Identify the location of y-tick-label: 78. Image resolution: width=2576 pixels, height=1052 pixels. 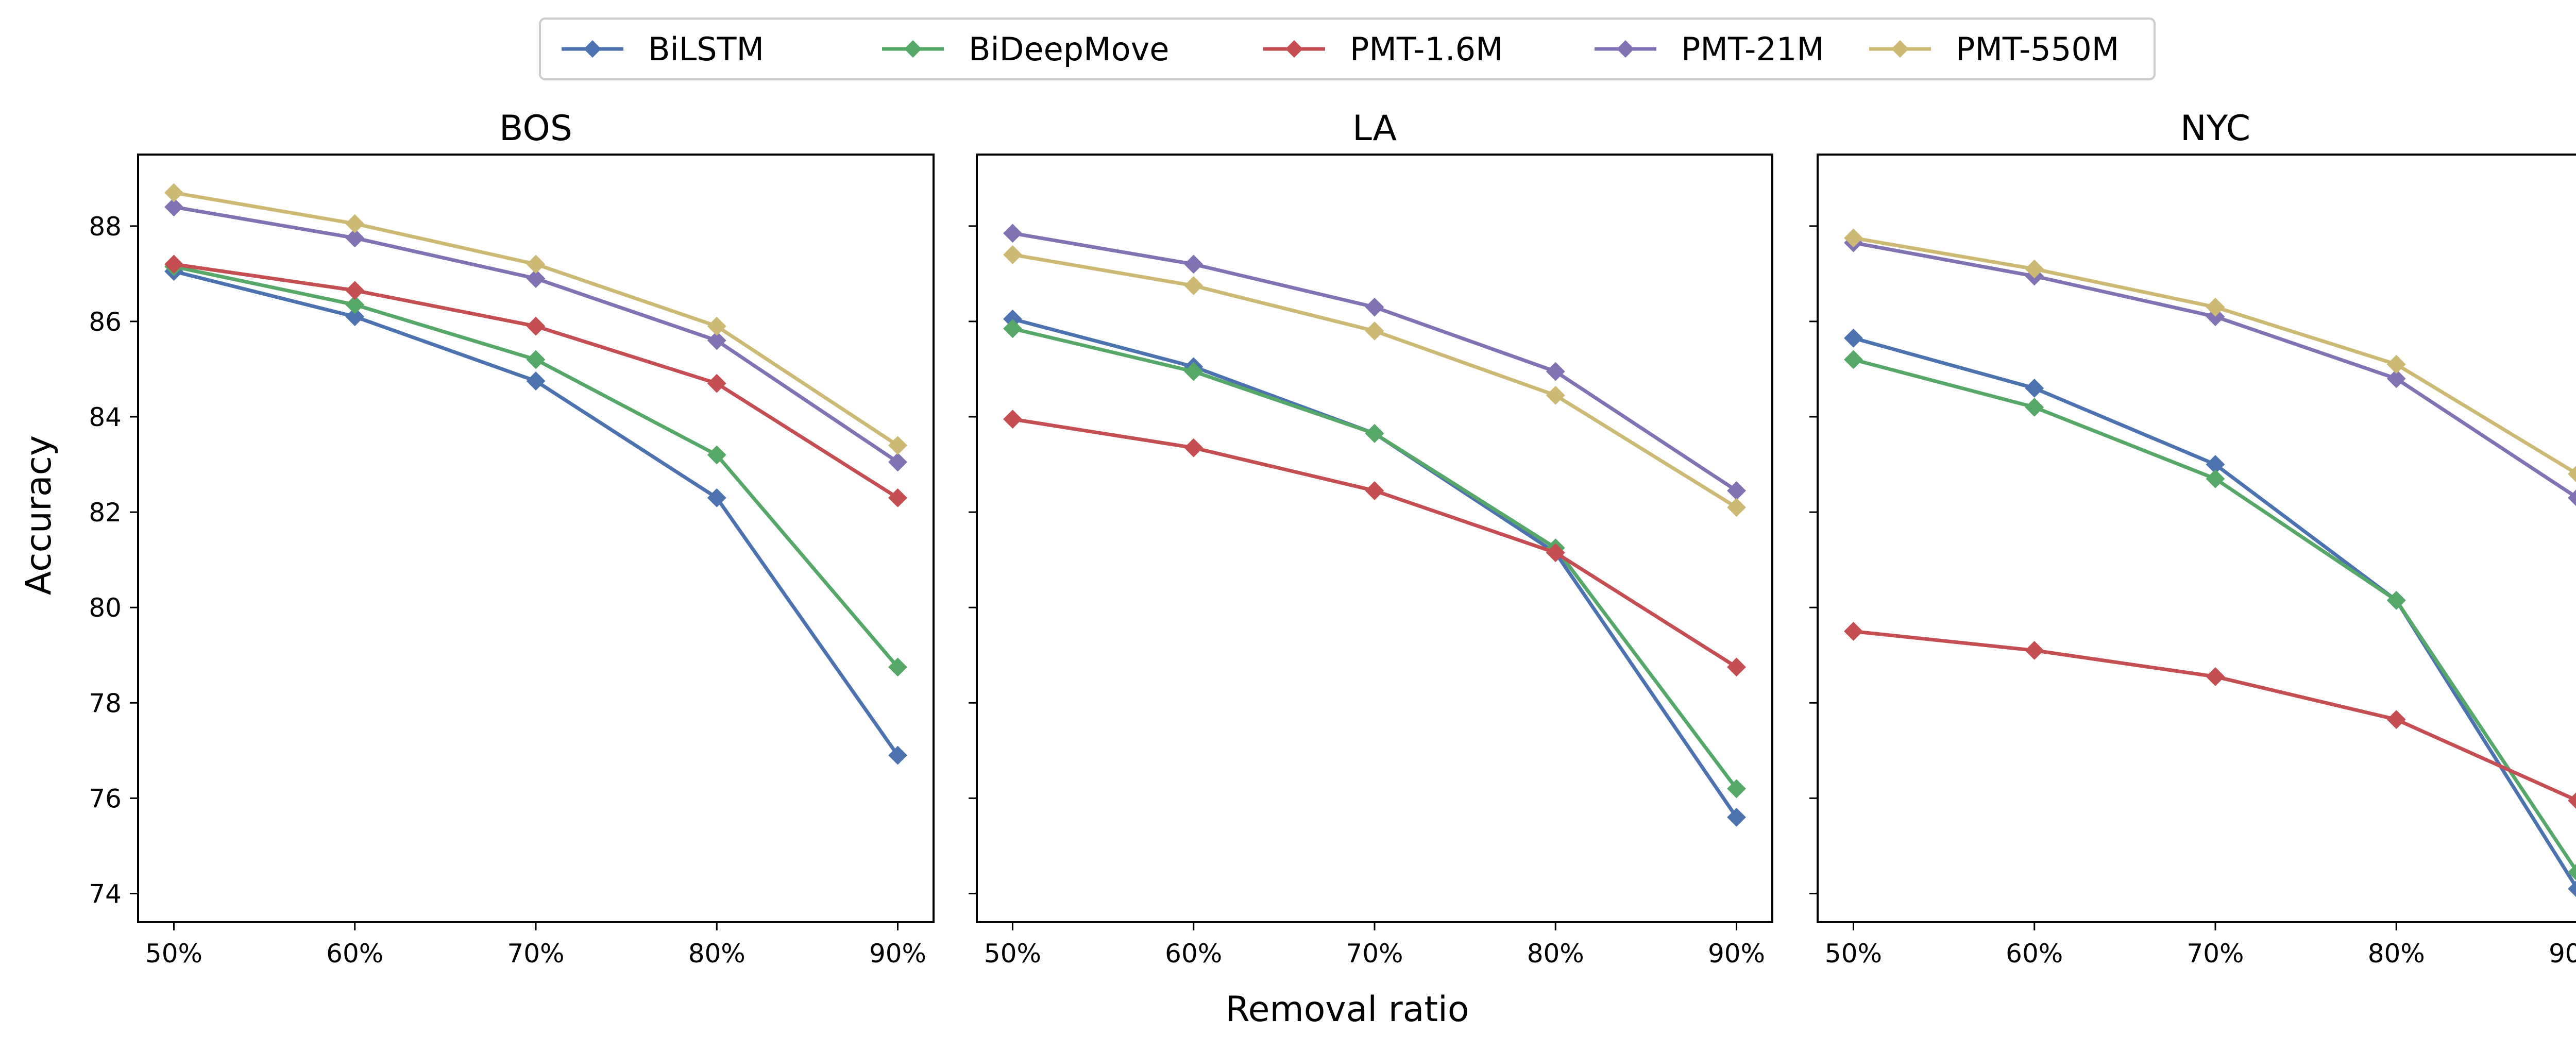
(105, 703).